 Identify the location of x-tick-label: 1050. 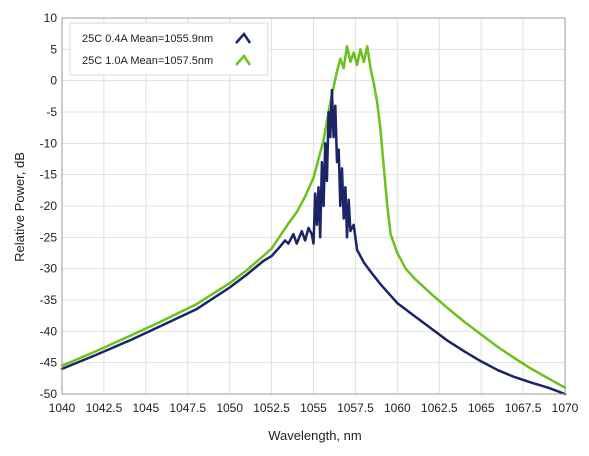
(229, 408).